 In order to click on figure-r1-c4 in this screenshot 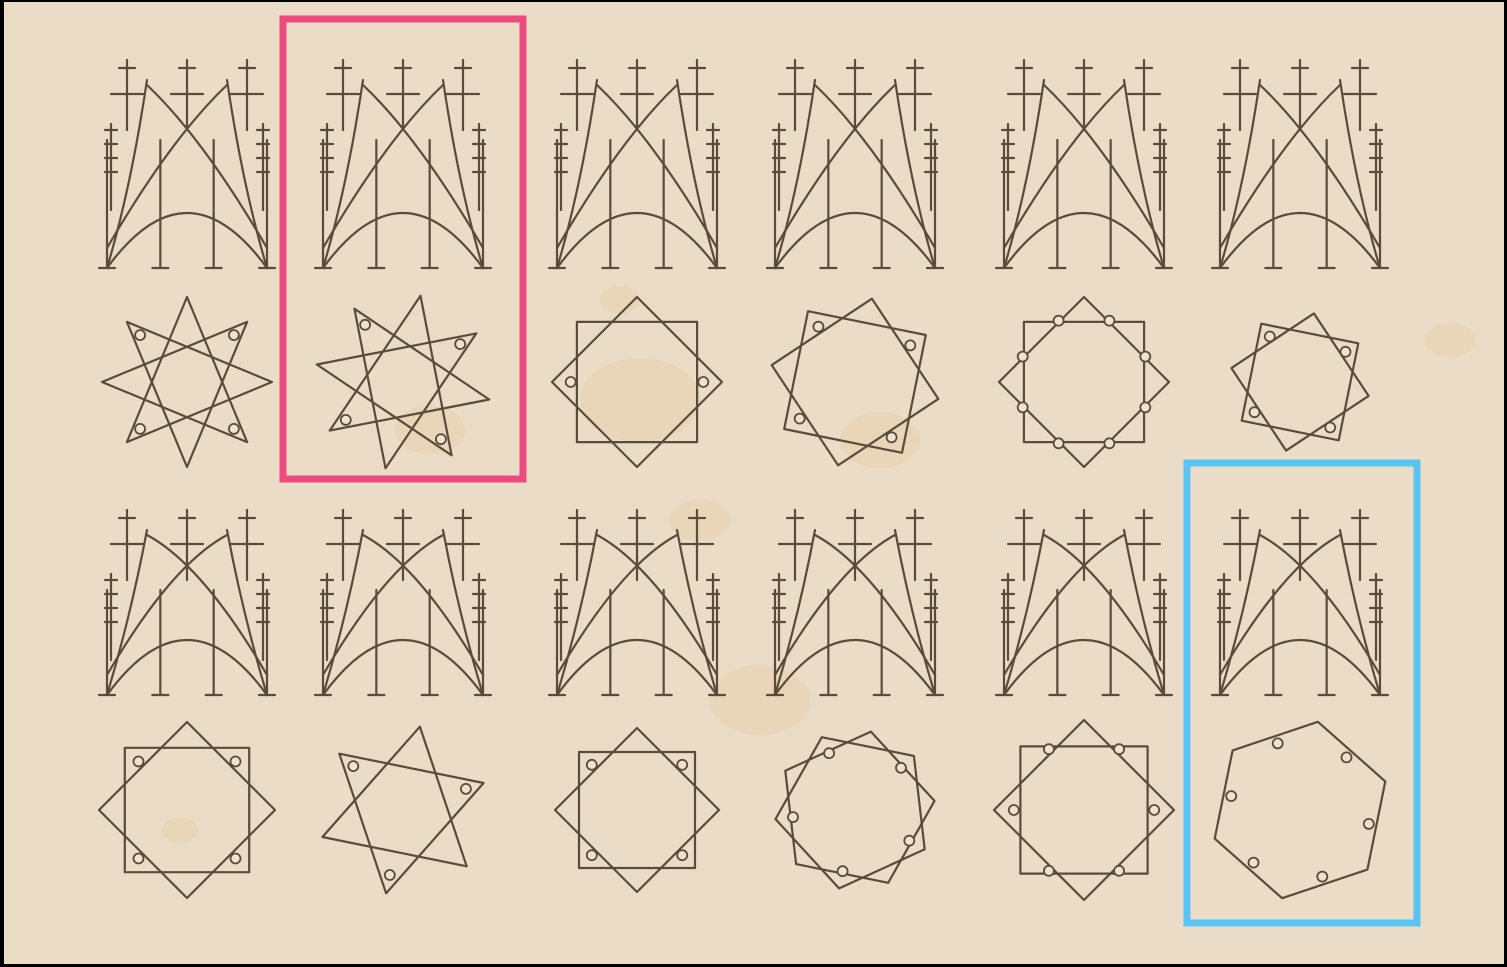, I will do `click(855, 262)`.